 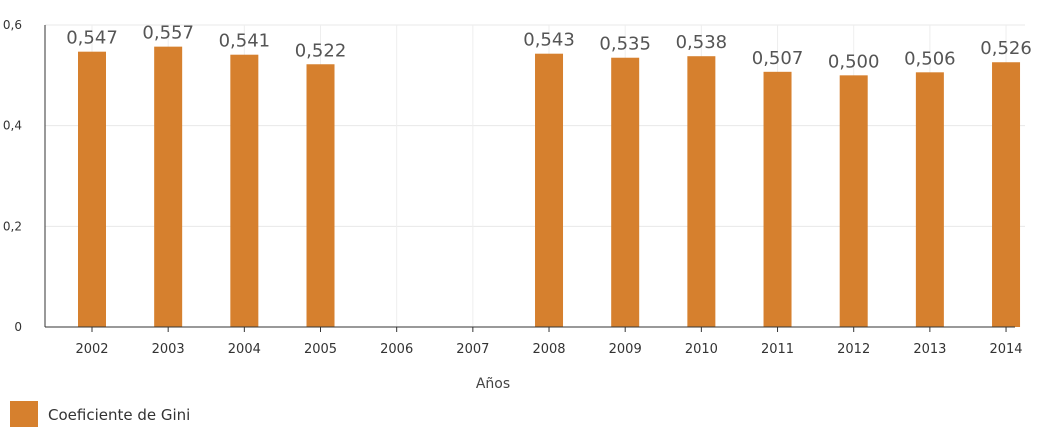 What do you see at coordinates (91, 349) in the screenshot?
I see `x-tick-label: 2002` at bounding box center [91, 349].